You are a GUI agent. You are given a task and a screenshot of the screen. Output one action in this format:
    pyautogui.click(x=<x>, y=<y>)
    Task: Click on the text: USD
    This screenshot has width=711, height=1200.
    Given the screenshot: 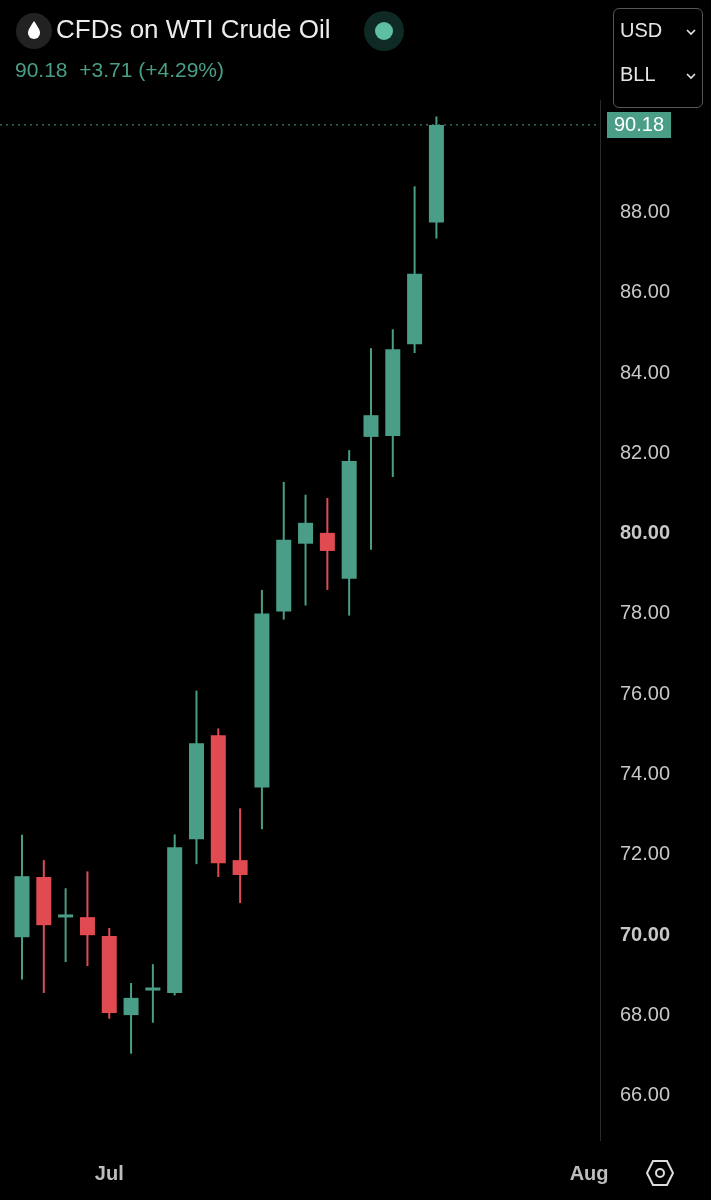 What is the action you would take?
    pyautogui.click(x=641, y=30)
    